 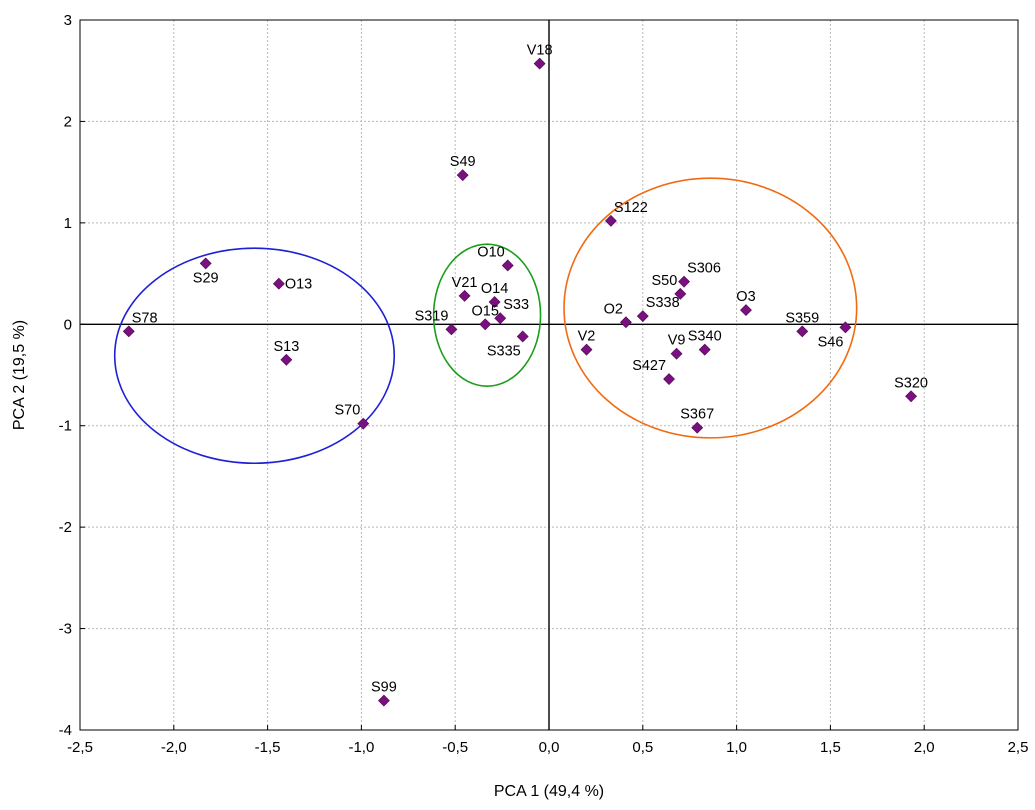 I want to click on x-tick-label: 0,5, so click(x=642, y=747).